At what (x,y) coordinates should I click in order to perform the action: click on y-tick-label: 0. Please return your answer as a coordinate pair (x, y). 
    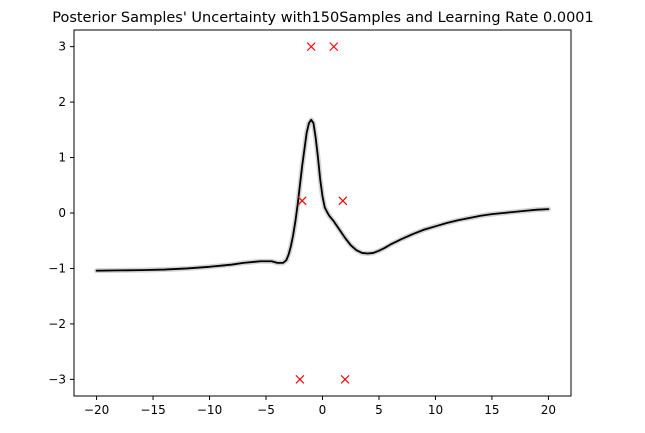
    Looking at the image, I should click on (62, 213).